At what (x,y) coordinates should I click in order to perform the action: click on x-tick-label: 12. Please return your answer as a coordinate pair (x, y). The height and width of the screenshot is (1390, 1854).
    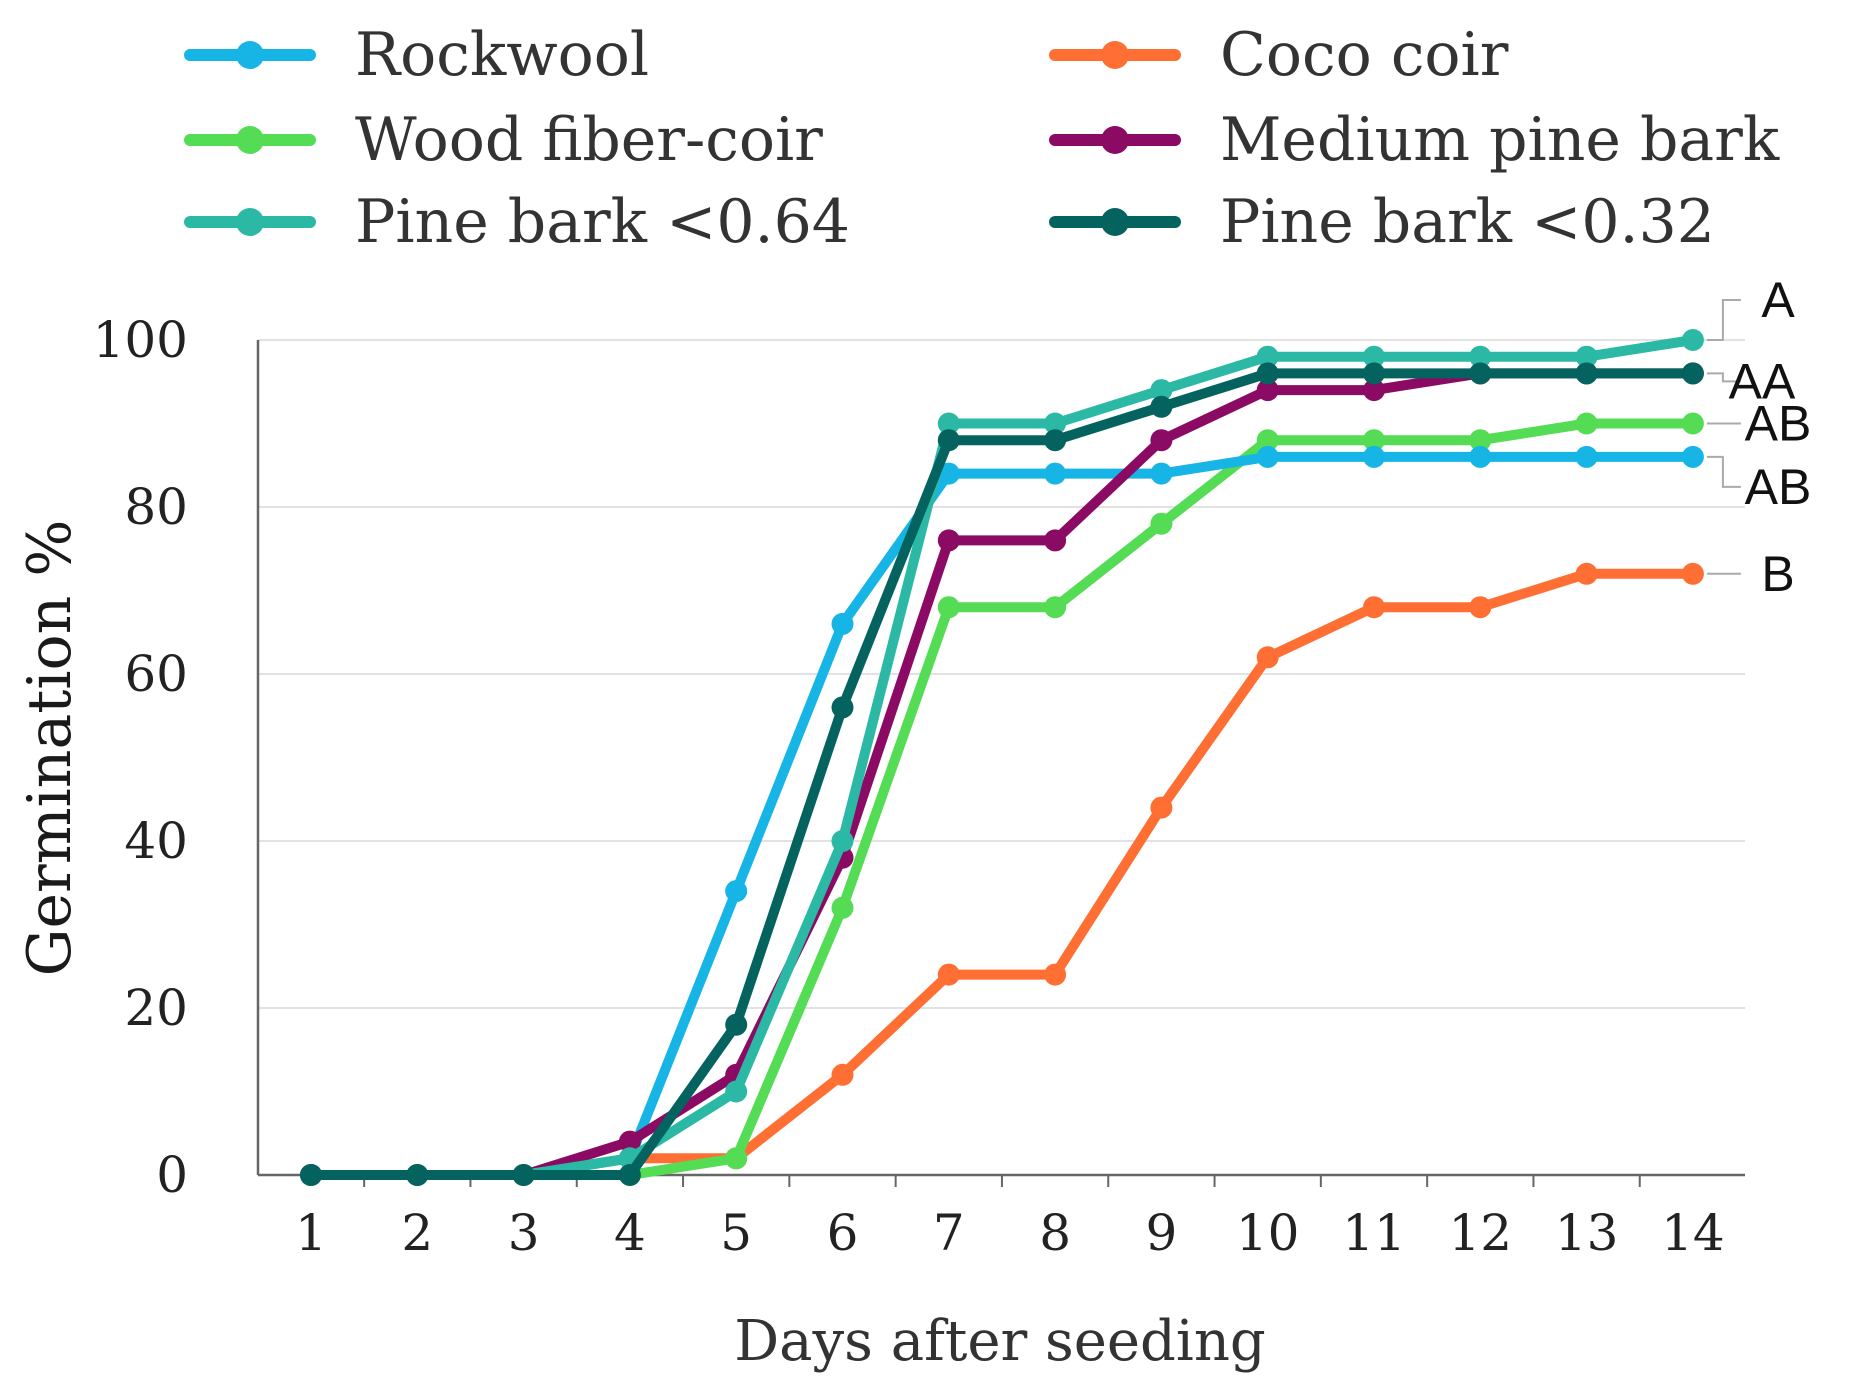
    Looking at the image, I should click on (1480, 1233).